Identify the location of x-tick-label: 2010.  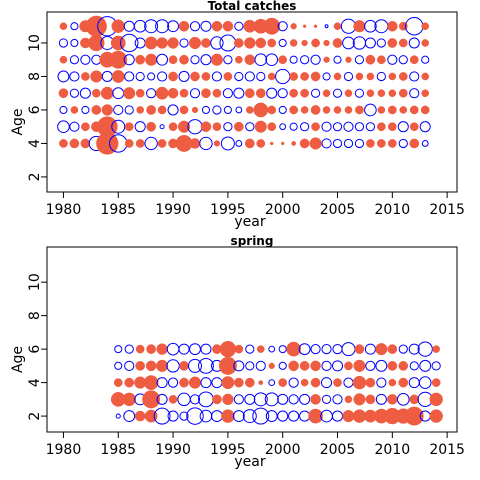
(393, 210).